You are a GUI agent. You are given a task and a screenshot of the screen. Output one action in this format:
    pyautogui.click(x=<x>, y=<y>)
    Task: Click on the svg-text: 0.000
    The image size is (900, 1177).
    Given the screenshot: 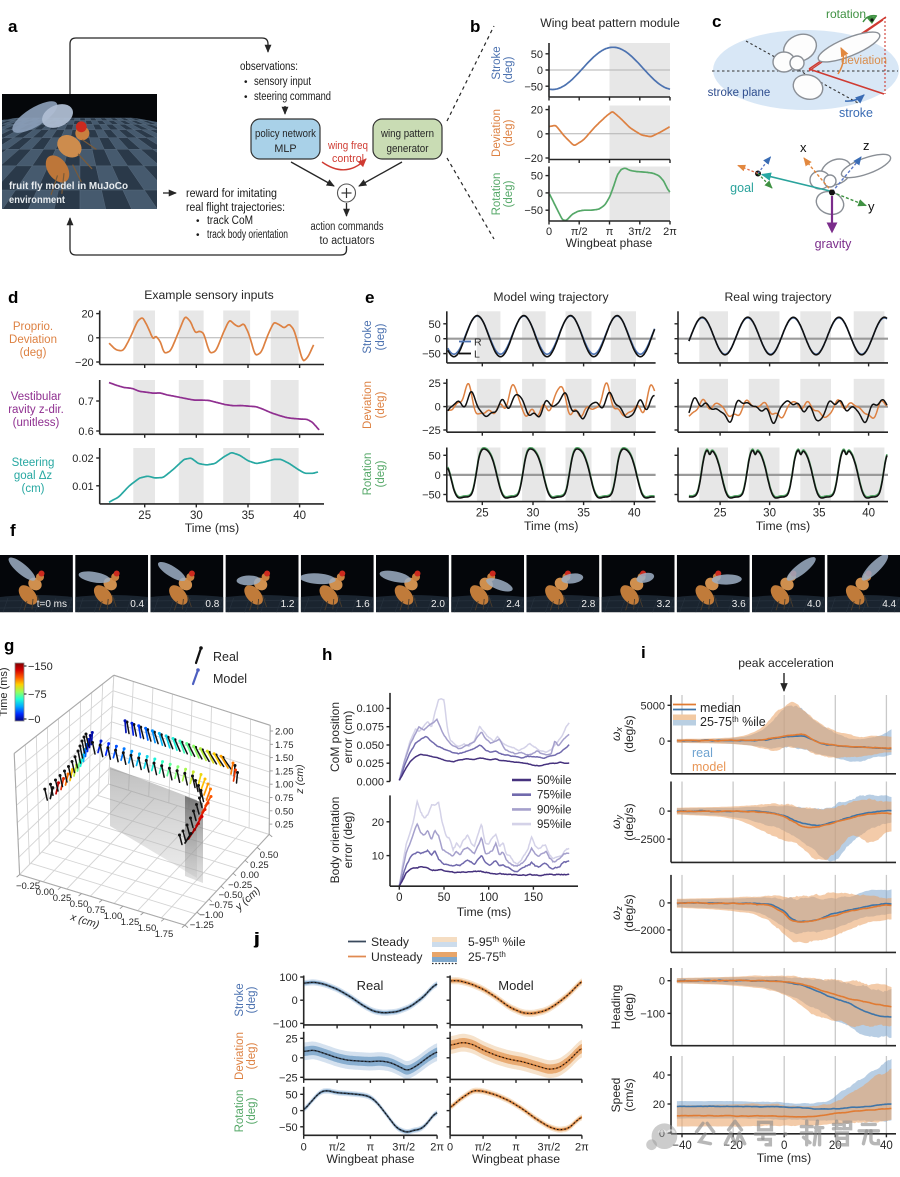 What is the action you would take?
    pyautogui.click(x=370, y=782)
    